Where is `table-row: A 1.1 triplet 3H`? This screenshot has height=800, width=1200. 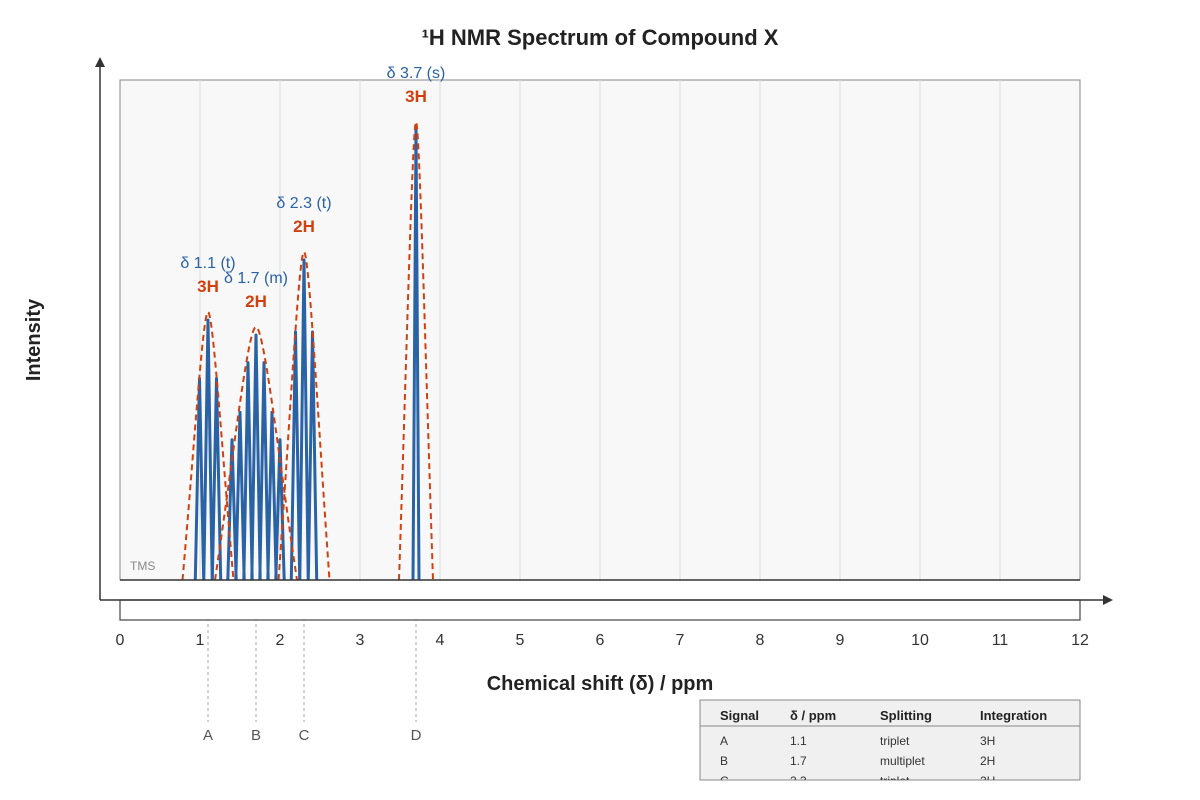
table-row: A 1.1 triplet 3H is located at coordinates (857, 741).